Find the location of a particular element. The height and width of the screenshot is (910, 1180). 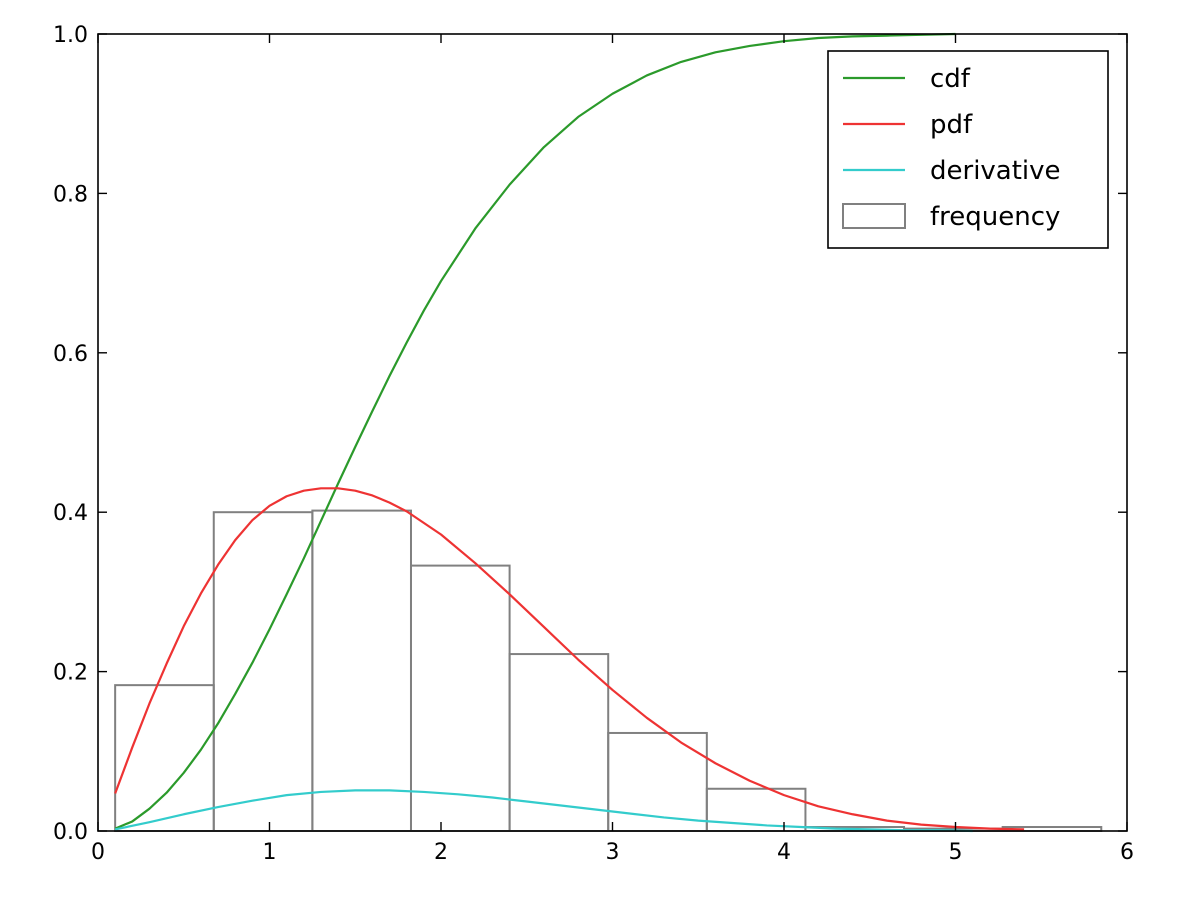

legend-label-pdf: pdf is located at coordinates (951, 125).